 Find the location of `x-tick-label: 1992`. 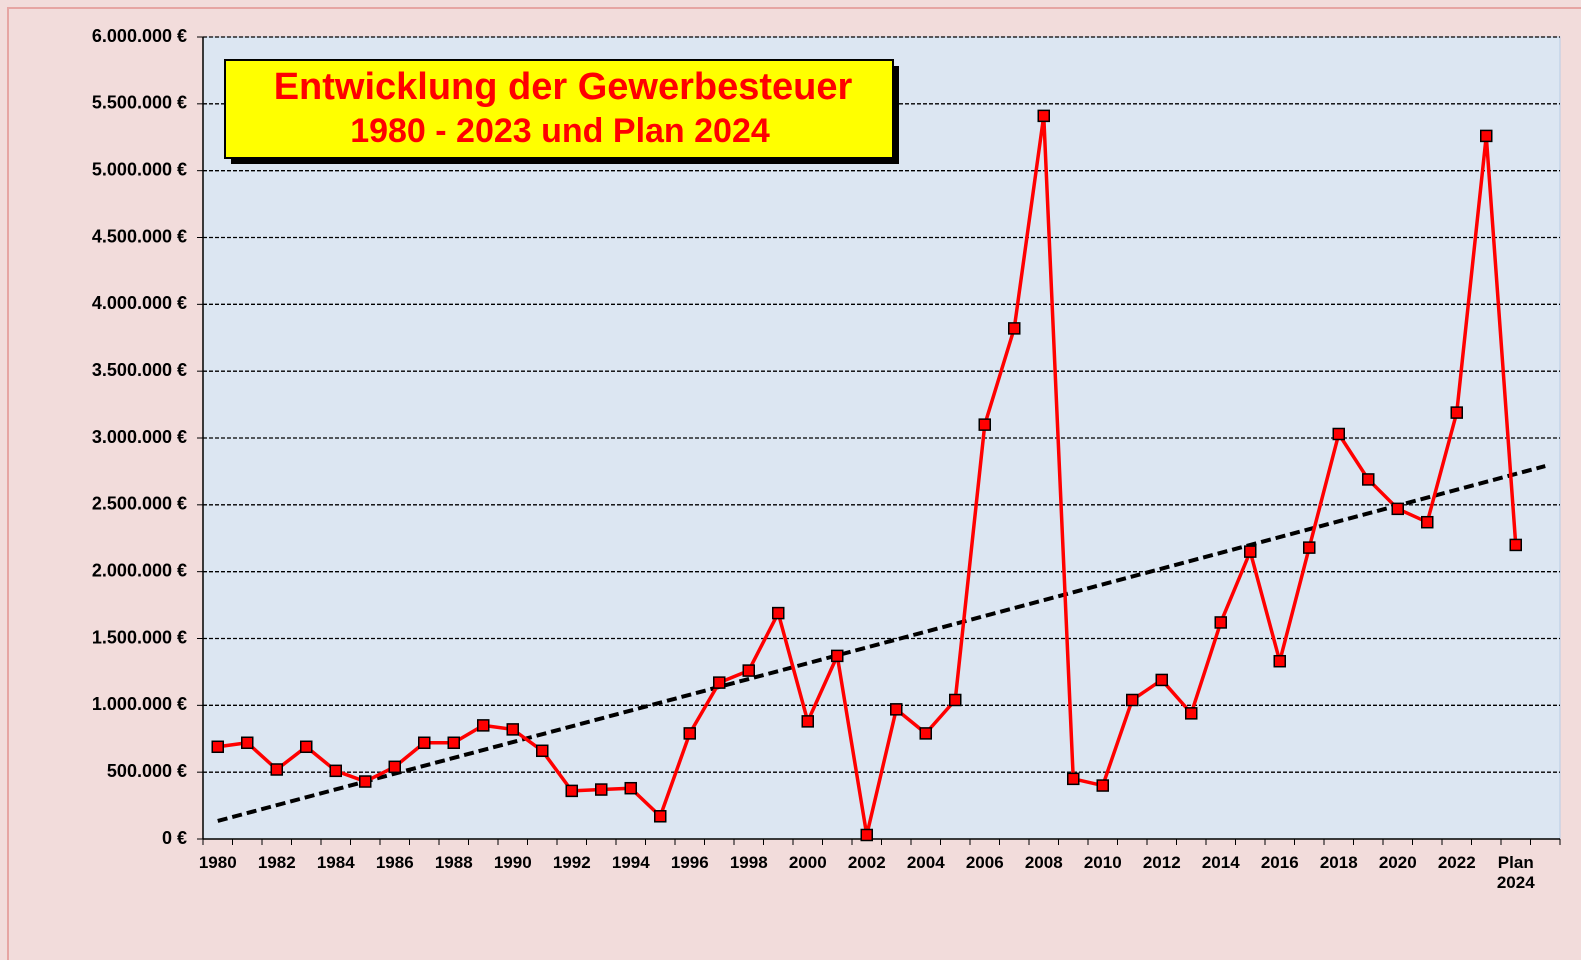

x-tick-label: 1992 is located at coordinates (571, 862).